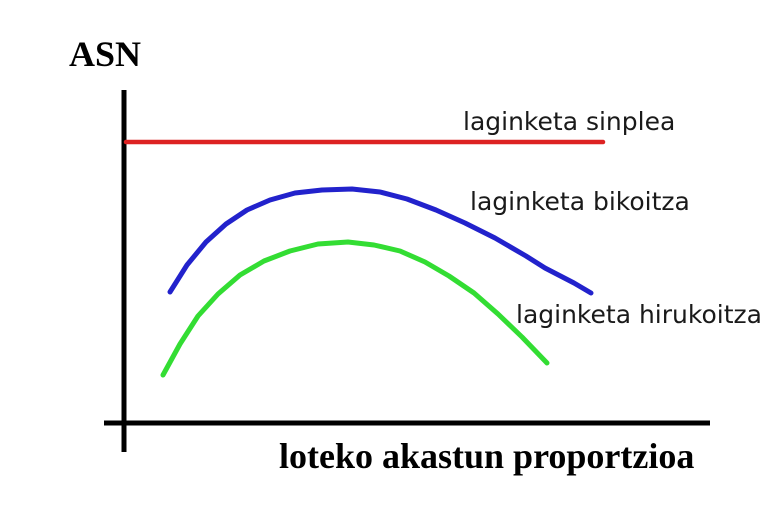  I want to click on series-label-simple-sampling: laginketa sinplea, so click(569, 121).